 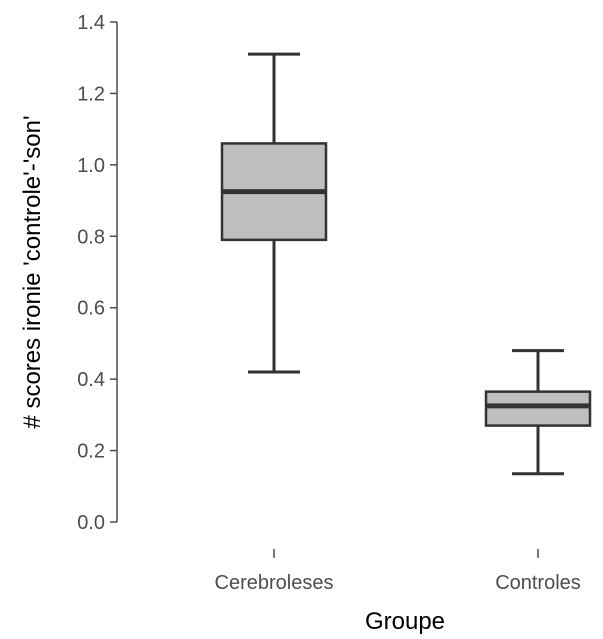 I want to click on box-cerebroleses, so click(x=274, y=213).